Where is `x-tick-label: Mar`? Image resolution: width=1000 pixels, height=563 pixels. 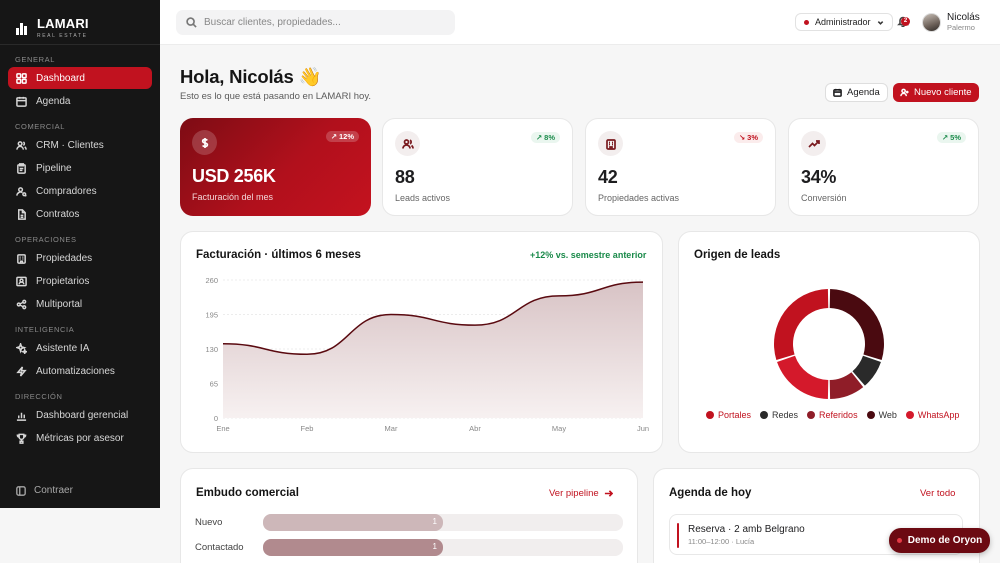
x-tick-label: Mar is located at coordinates (391, 428).